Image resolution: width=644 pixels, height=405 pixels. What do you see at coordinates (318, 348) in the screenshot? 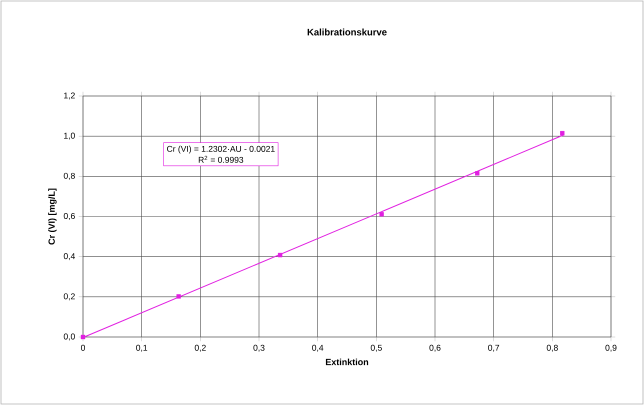
I see `x-tick-label: 0,4` at bounding box center [318, 348].